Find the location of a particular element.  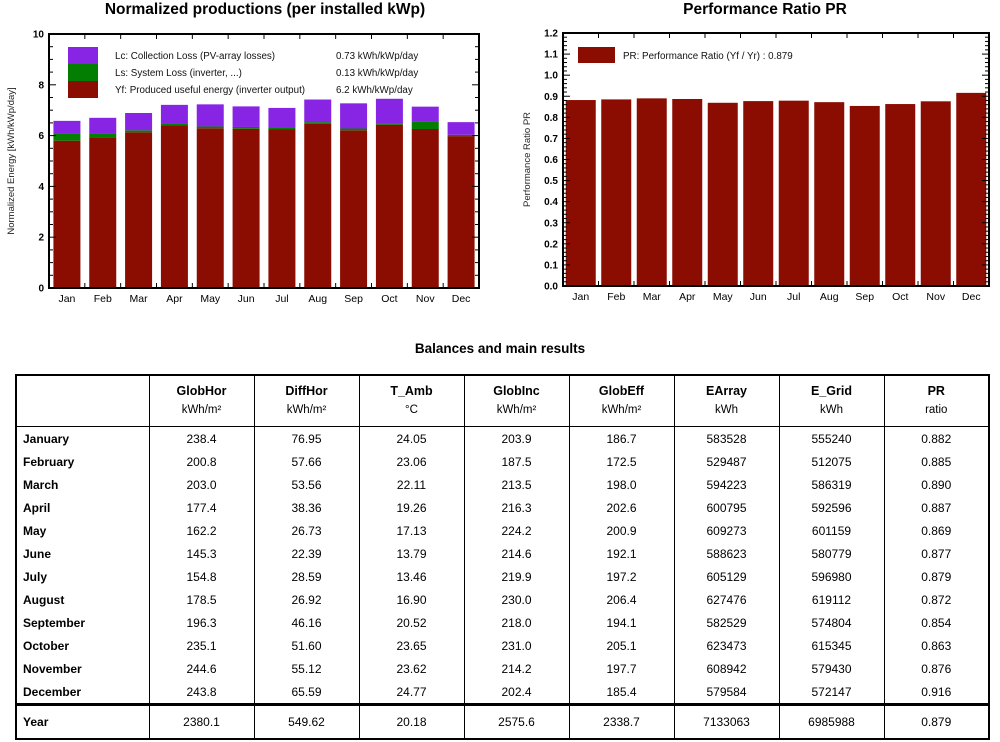

month-cell: January is located at coordinates (82, 438).